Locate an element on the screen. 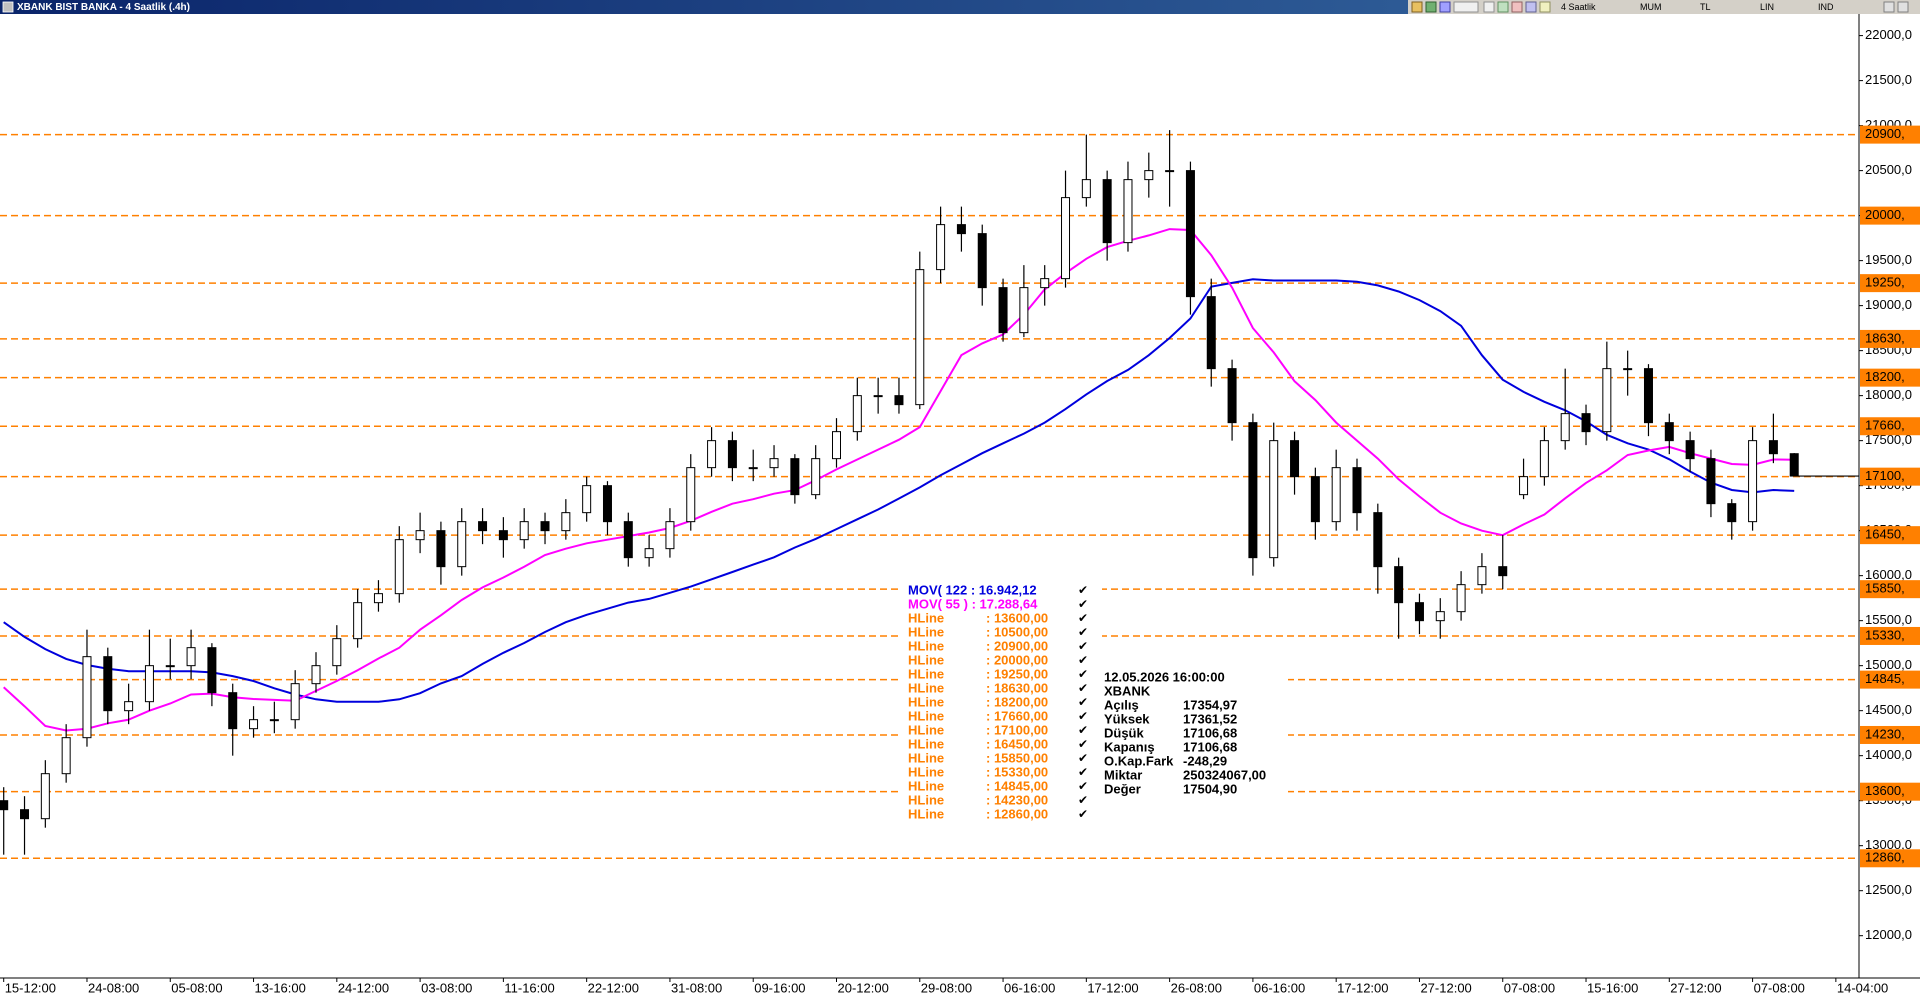 The height and width of the screenshot is (998, 1920). hline-value-label: 15330, is located at coordinates (1885, 634).